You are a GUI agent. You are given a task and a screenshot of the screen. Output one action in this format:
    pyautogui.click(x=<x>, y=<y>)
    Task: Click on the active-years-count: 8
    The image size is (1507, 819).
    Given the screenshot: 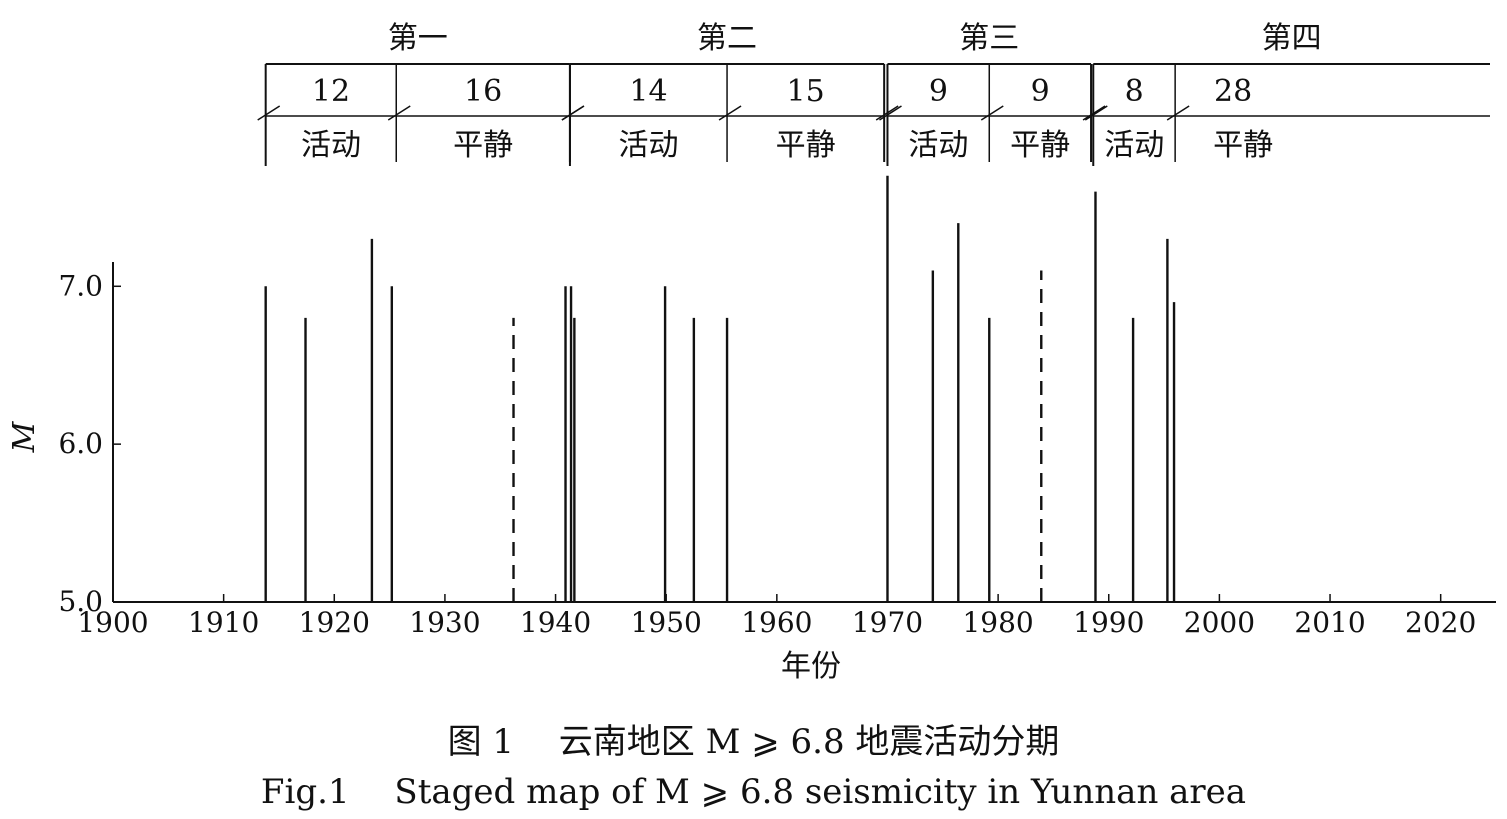 What is the action you would take?
    pyautogui.click(x=1134, y=91)
    